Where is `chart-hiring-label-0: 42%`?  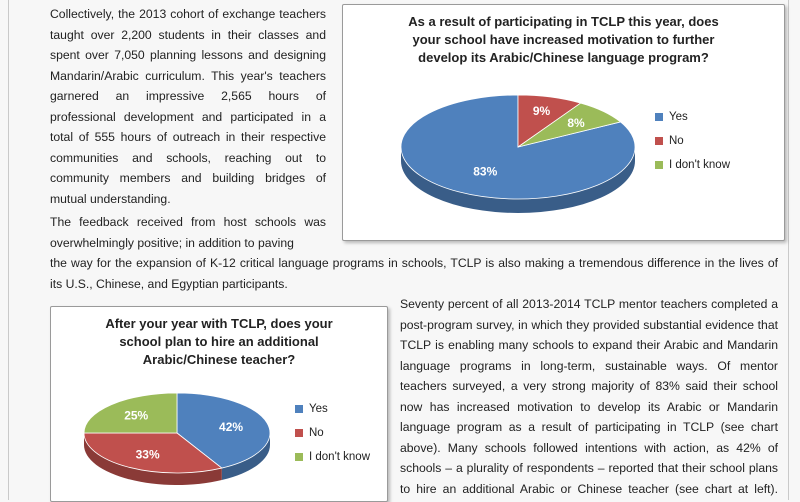 chart-hiring-label-0: 42% is located at coordinates (231, 427).